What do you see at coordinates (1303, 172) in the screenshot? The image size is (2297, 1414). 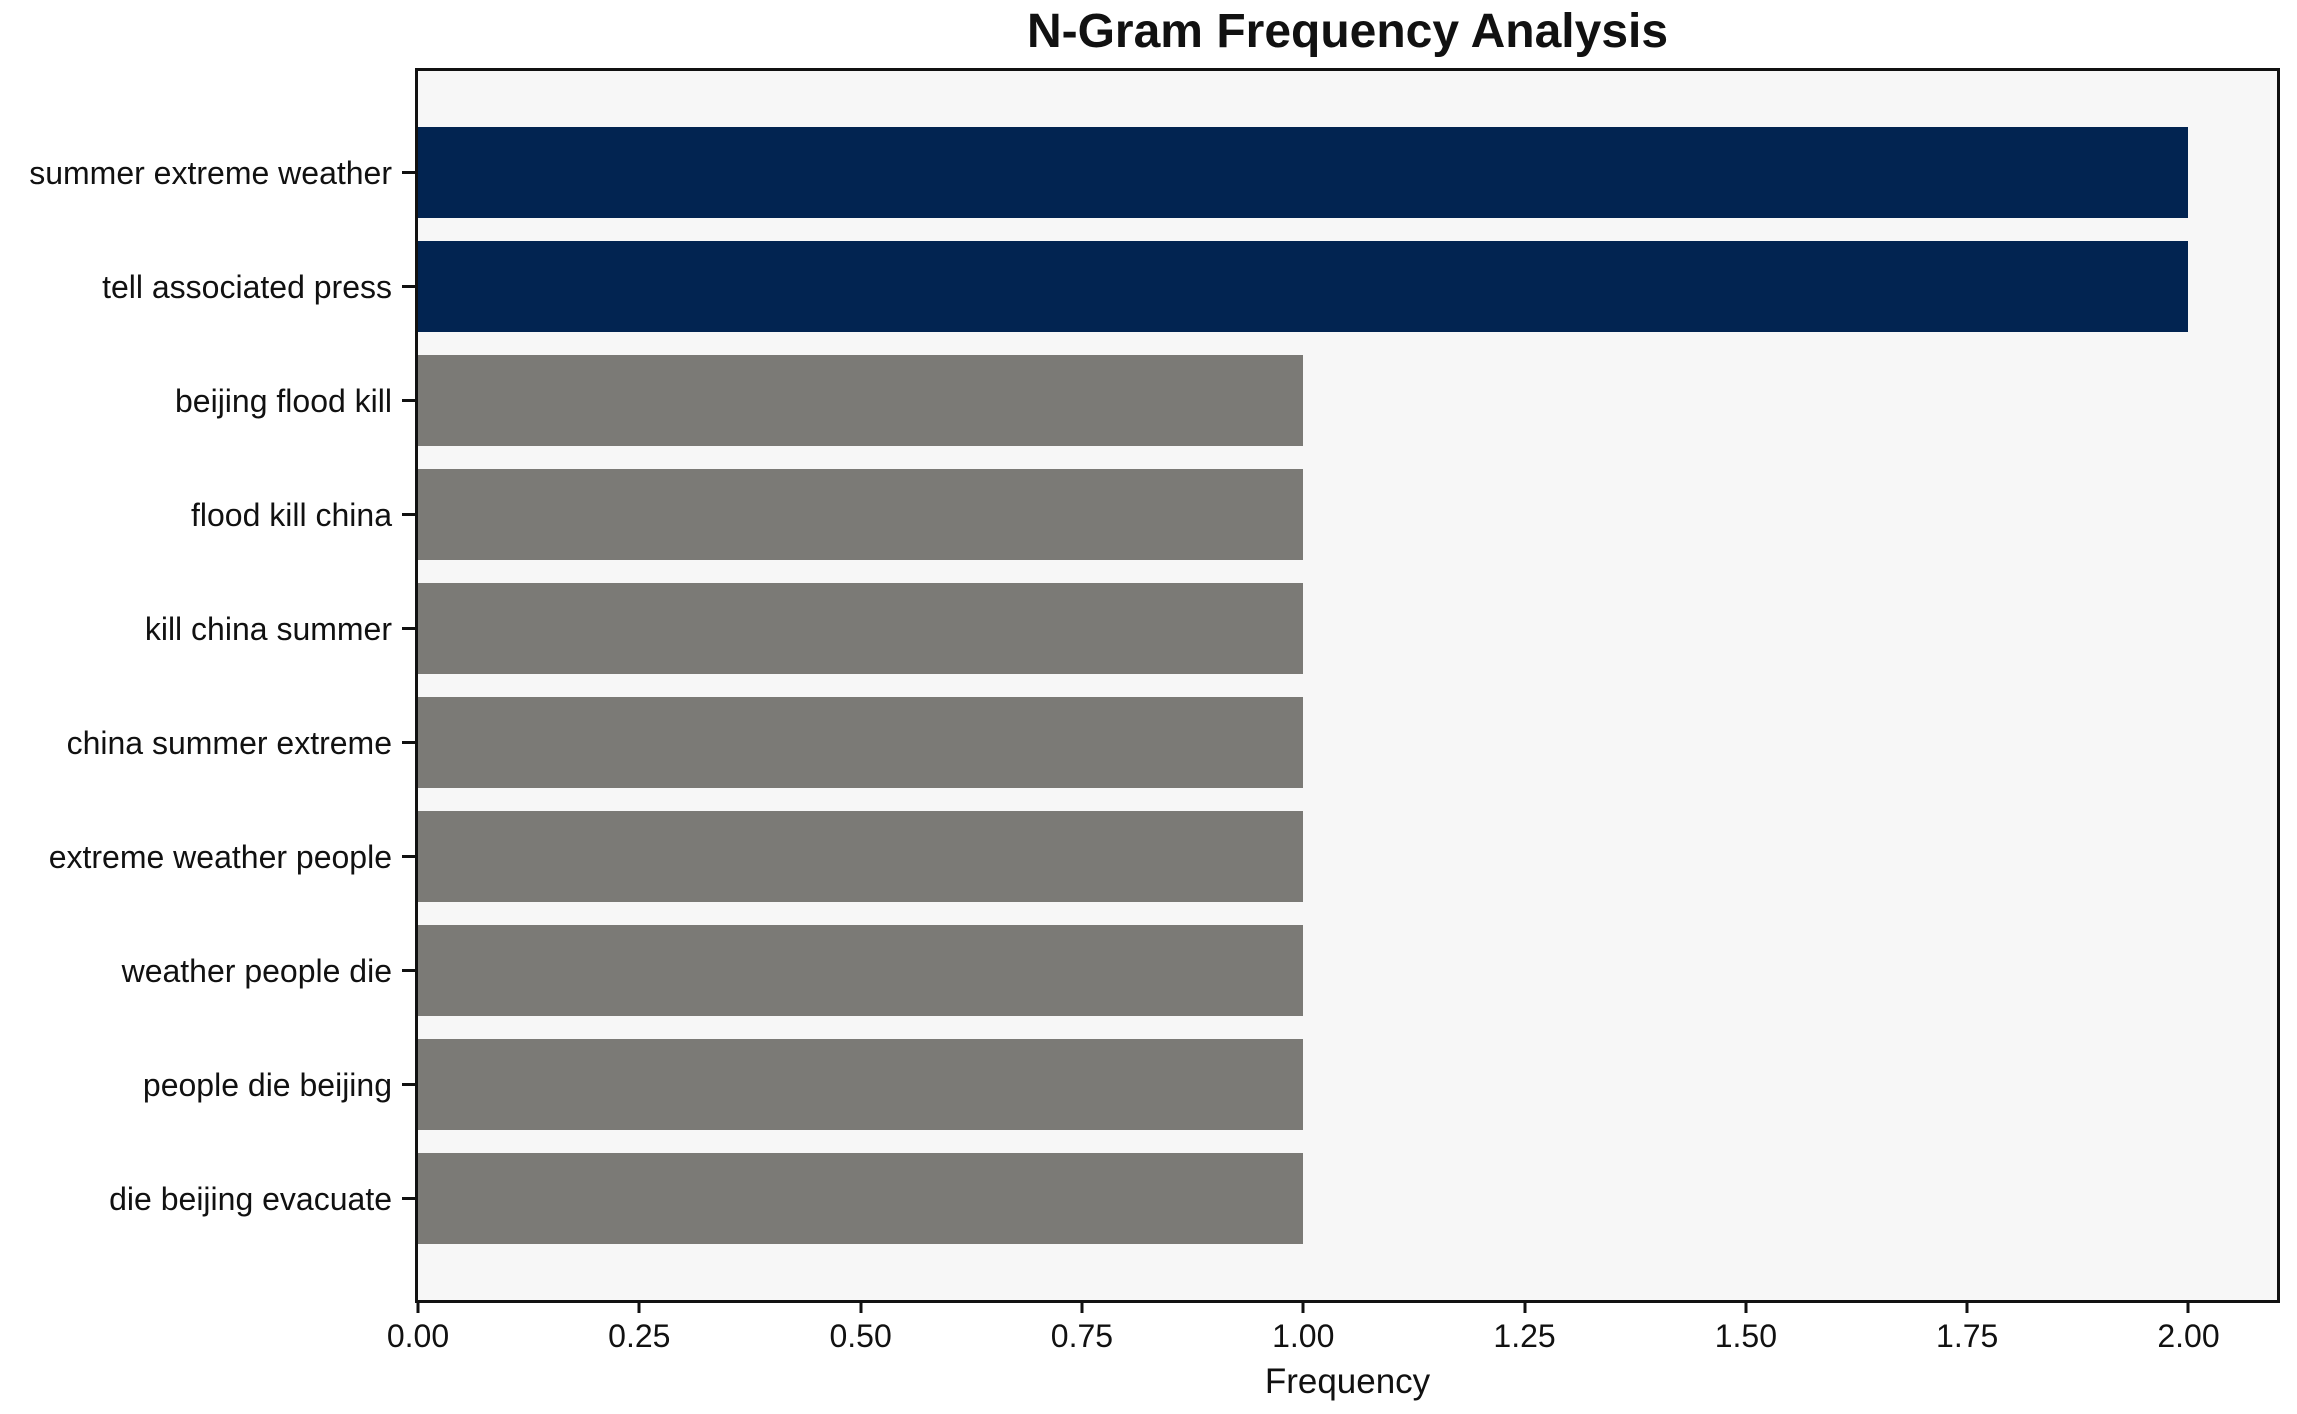 I see `bar-summer-extreme-weather` at bounding box center [1303, 172].